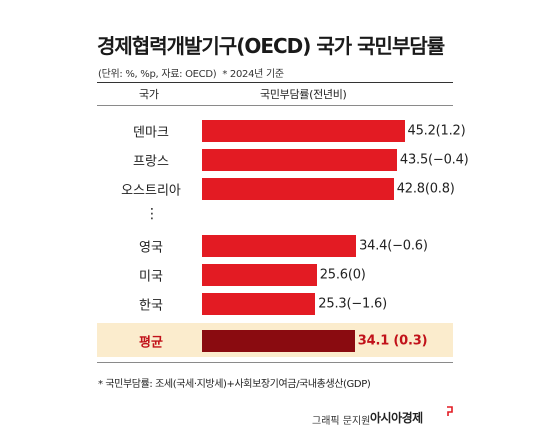 The height and width of the screenshot is (440, 550). Describe the element at coordinates (234, 384) in the screenshot. I see `footnote: * 국민부담률: 조세(국세·지방세)+사회보장기여금/국내총생산(GDP)` at that location.